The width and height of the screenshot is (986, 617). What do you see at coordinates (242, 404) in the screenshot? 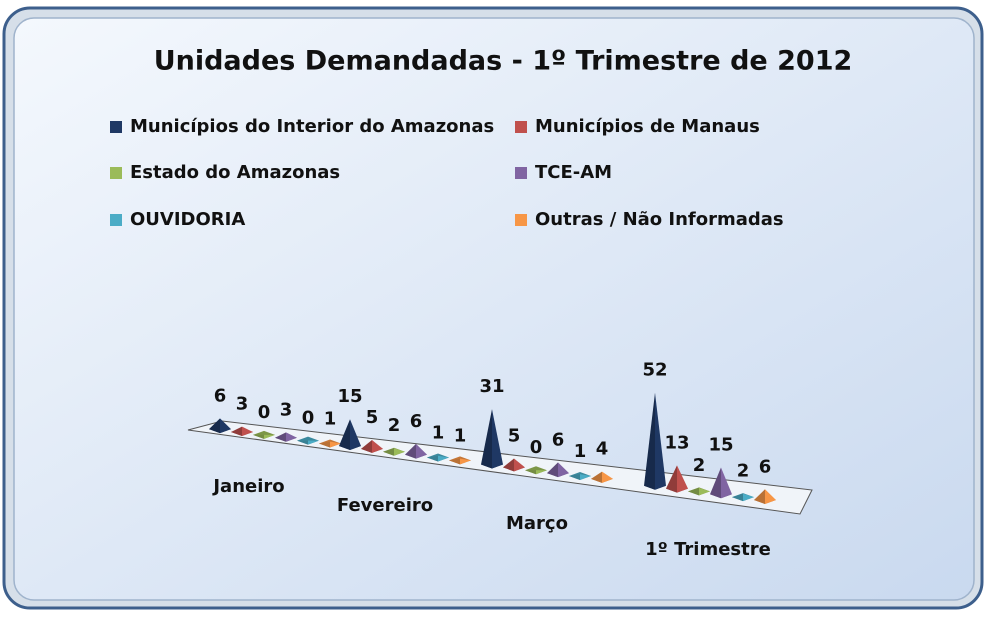
I see `data-label: 3` at bounding box center [242, 404].